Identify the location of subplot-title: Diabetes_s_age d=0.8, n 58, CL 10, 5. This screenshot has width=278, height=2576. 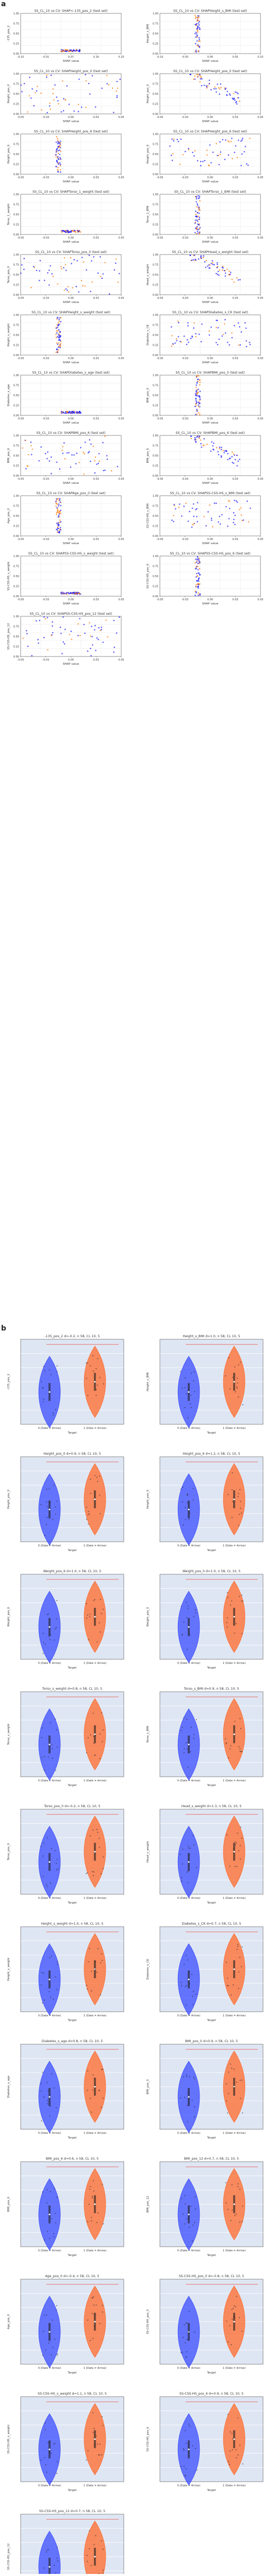
(72, 2041).